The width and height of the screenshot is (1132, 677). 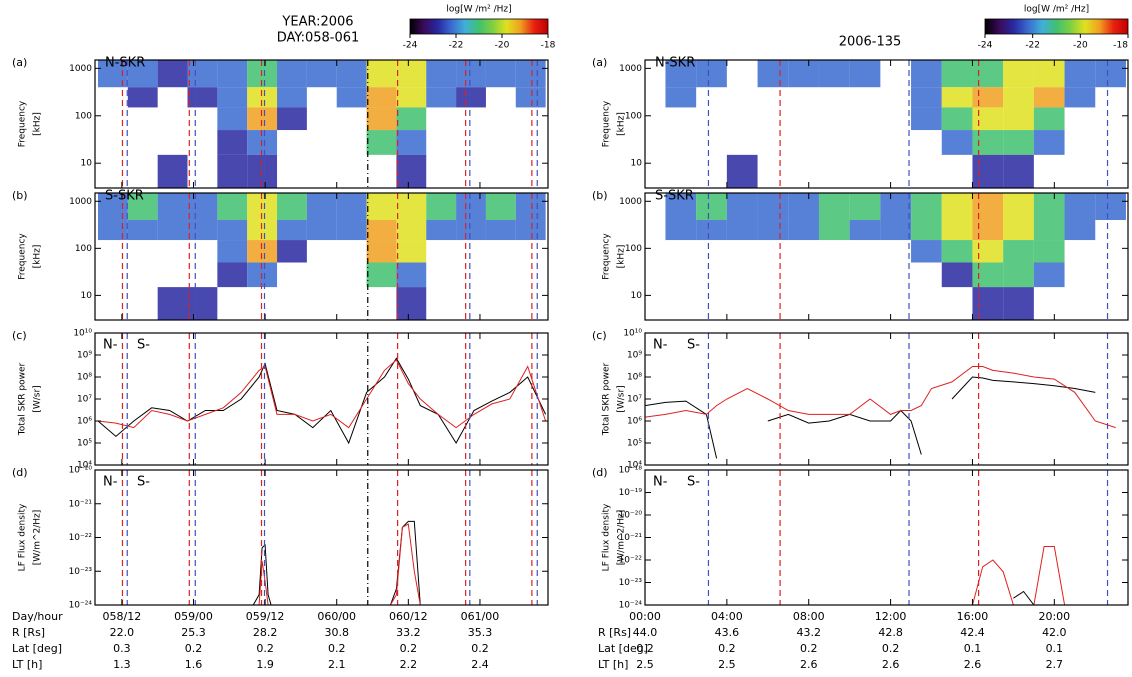 What do you see at coordinates (480, 632) in the screenshot?
I see `ephemeris-value: 35.3` at bounding box center [480, 632].